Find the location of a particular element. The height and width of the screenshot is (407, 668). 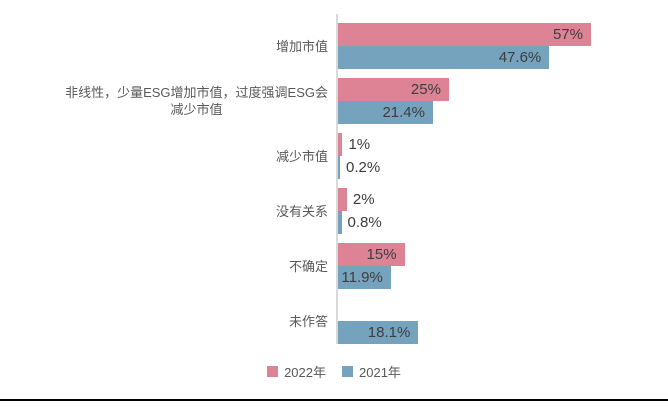

bar-value-label: 15% is located at coordinates (381, 254).